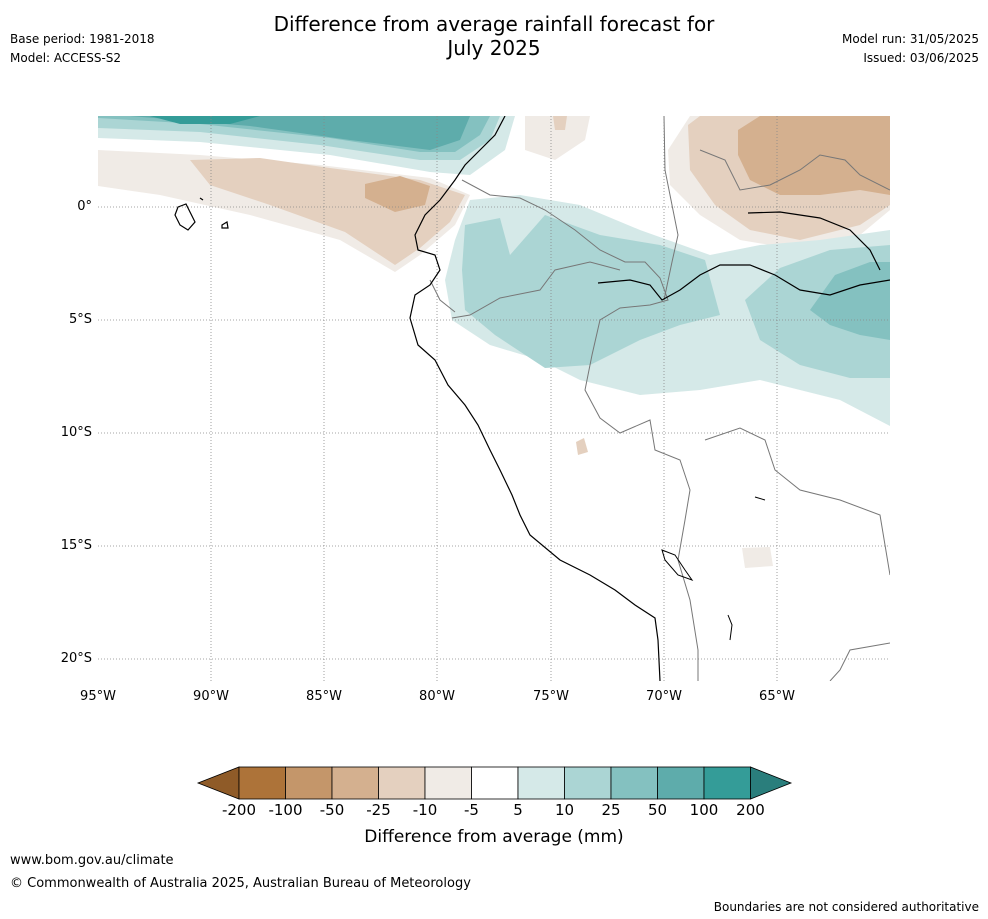 This screenshot has height=919, width=988. What do you see at coordinates (76, 432) in the screenshot?
I see `lat-label-10s: 10°S` at bounding box center [76, 432].